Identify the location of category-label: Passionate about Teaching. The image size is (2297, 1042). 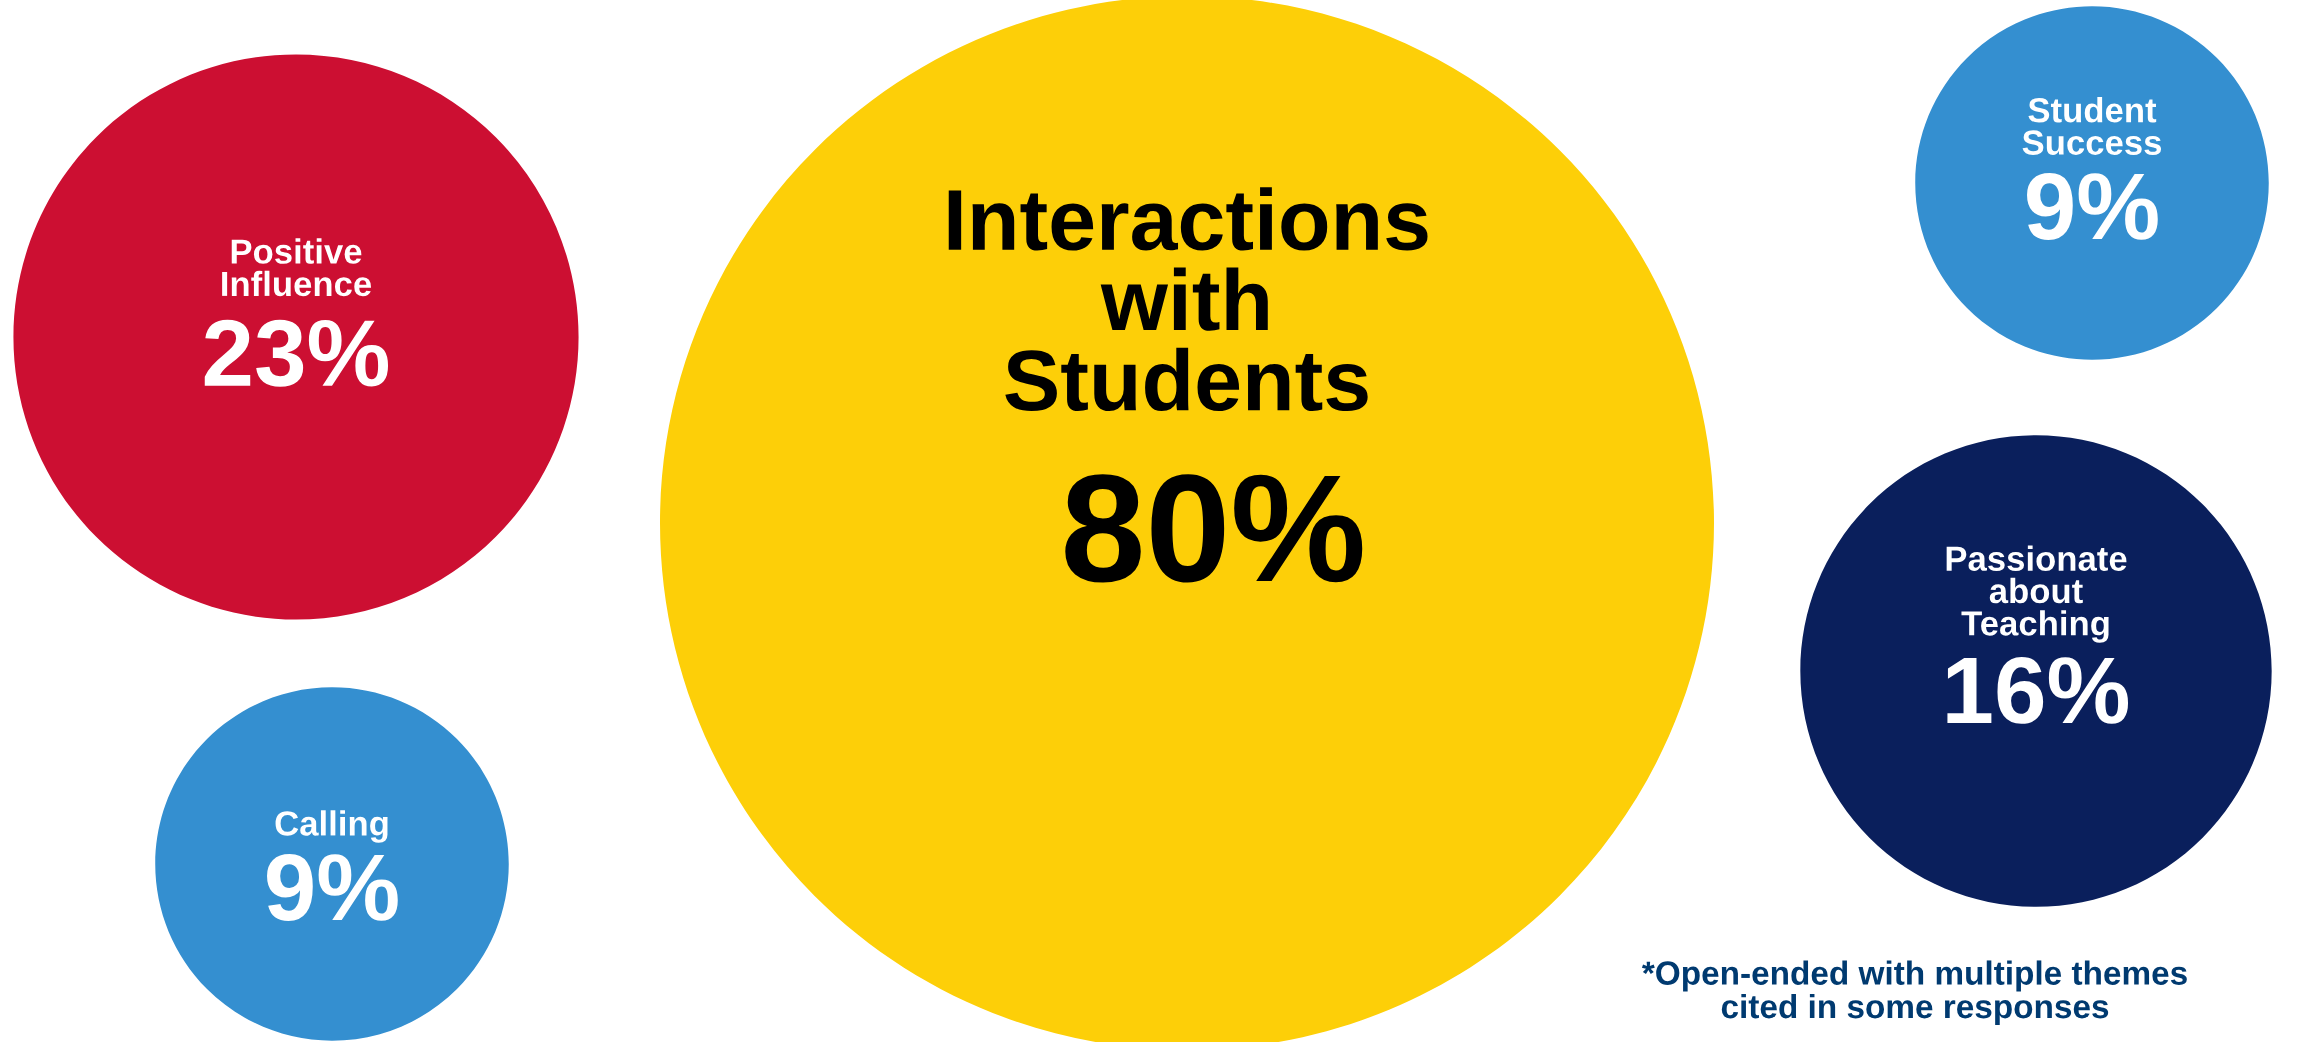
(2036, 594).